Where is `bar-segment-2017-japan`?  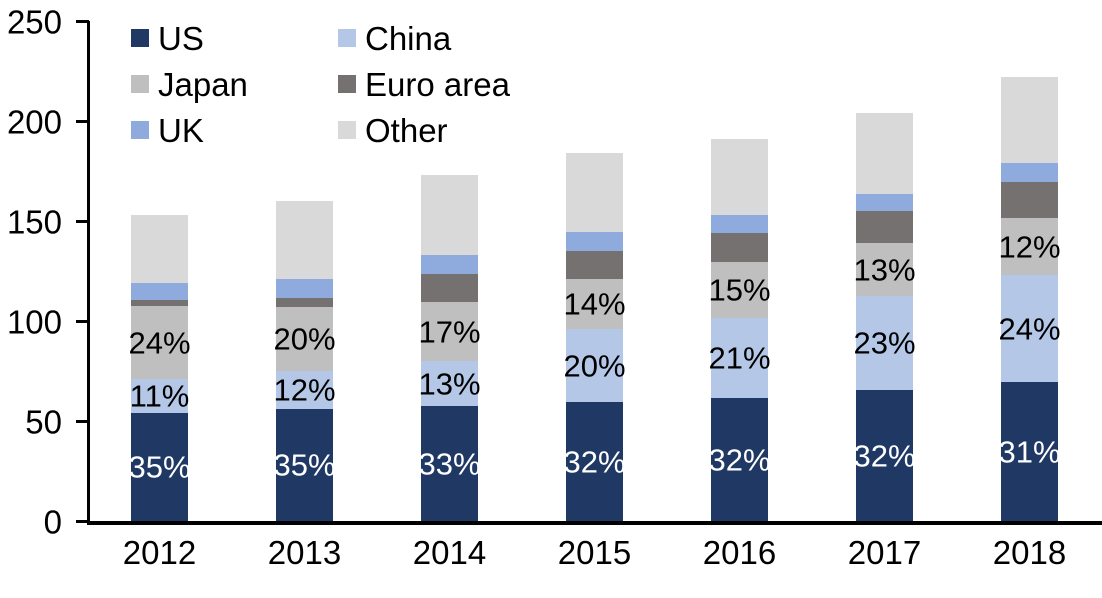
bar-segment-2017-japan is located at coordinates (884, 269).